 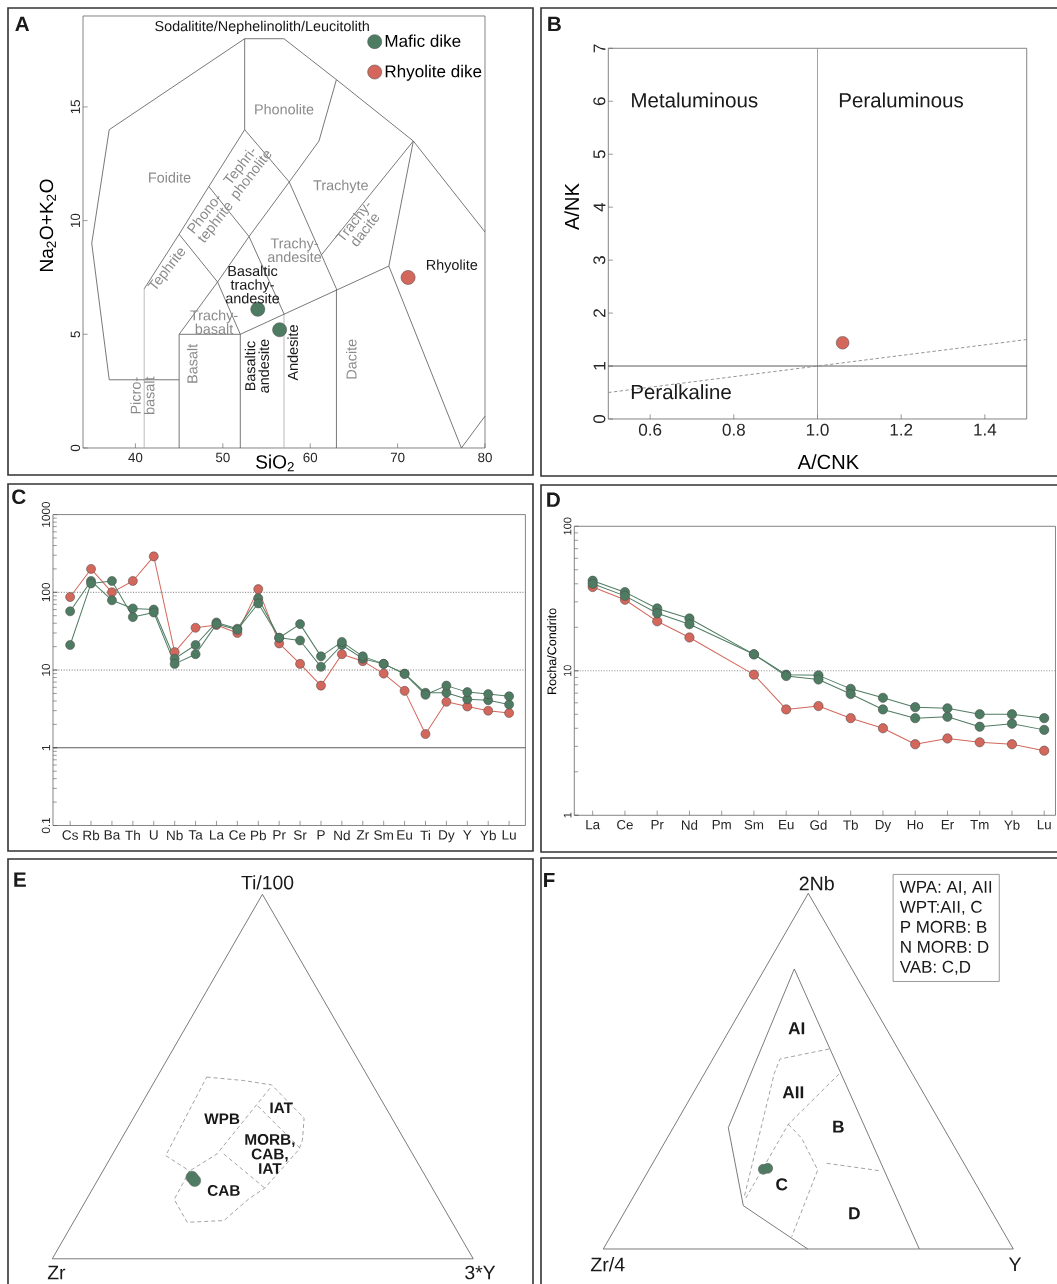 I want to click on text: IAT, so click(x=281, y=1108).